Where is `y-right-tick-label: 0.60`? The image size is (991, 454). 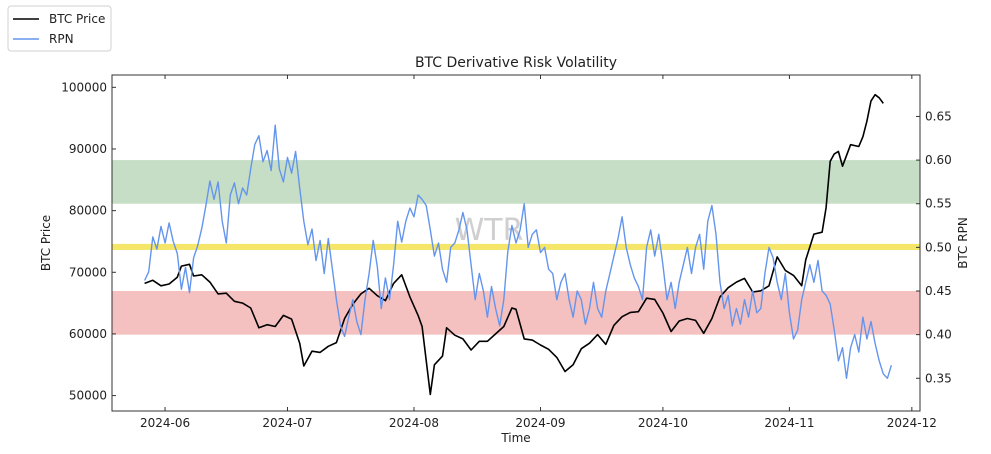
y-right-tick-label: 0.60 is located at coordinates (938, 160).